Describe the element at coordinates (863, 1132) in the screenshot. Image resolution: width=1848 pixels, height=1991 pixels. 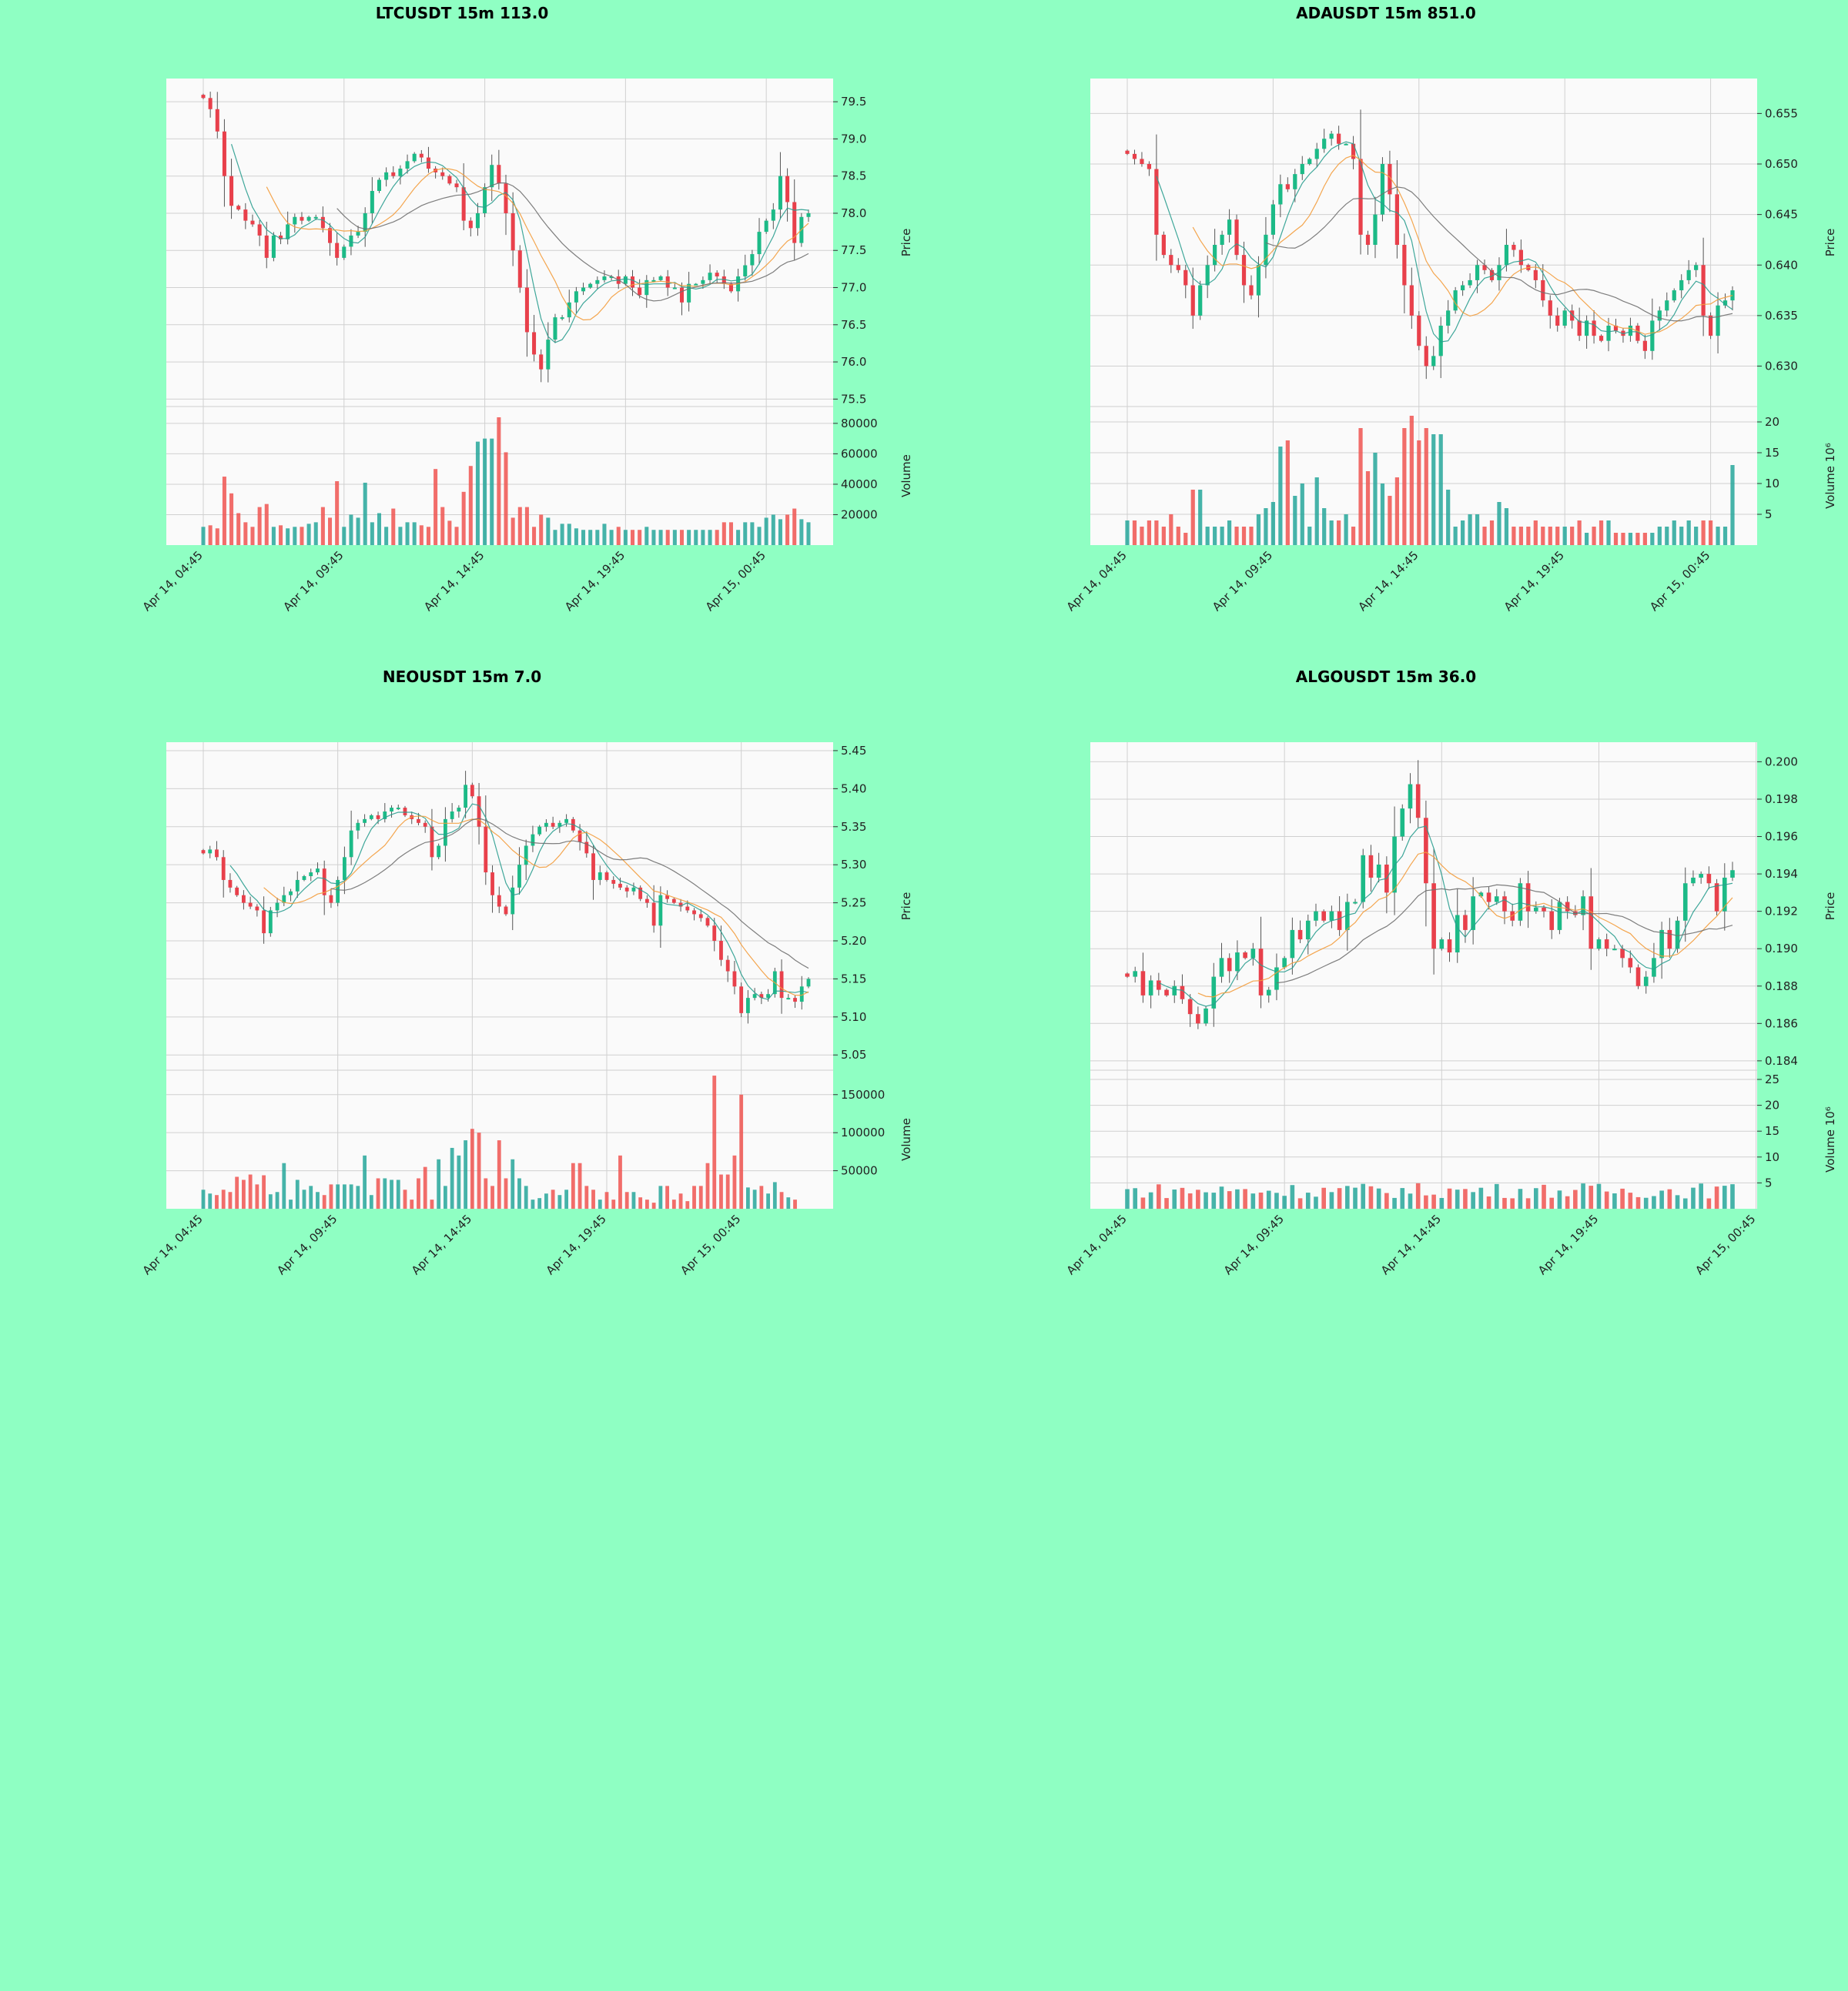
I see `volume-tick-label: 100000` at that location.